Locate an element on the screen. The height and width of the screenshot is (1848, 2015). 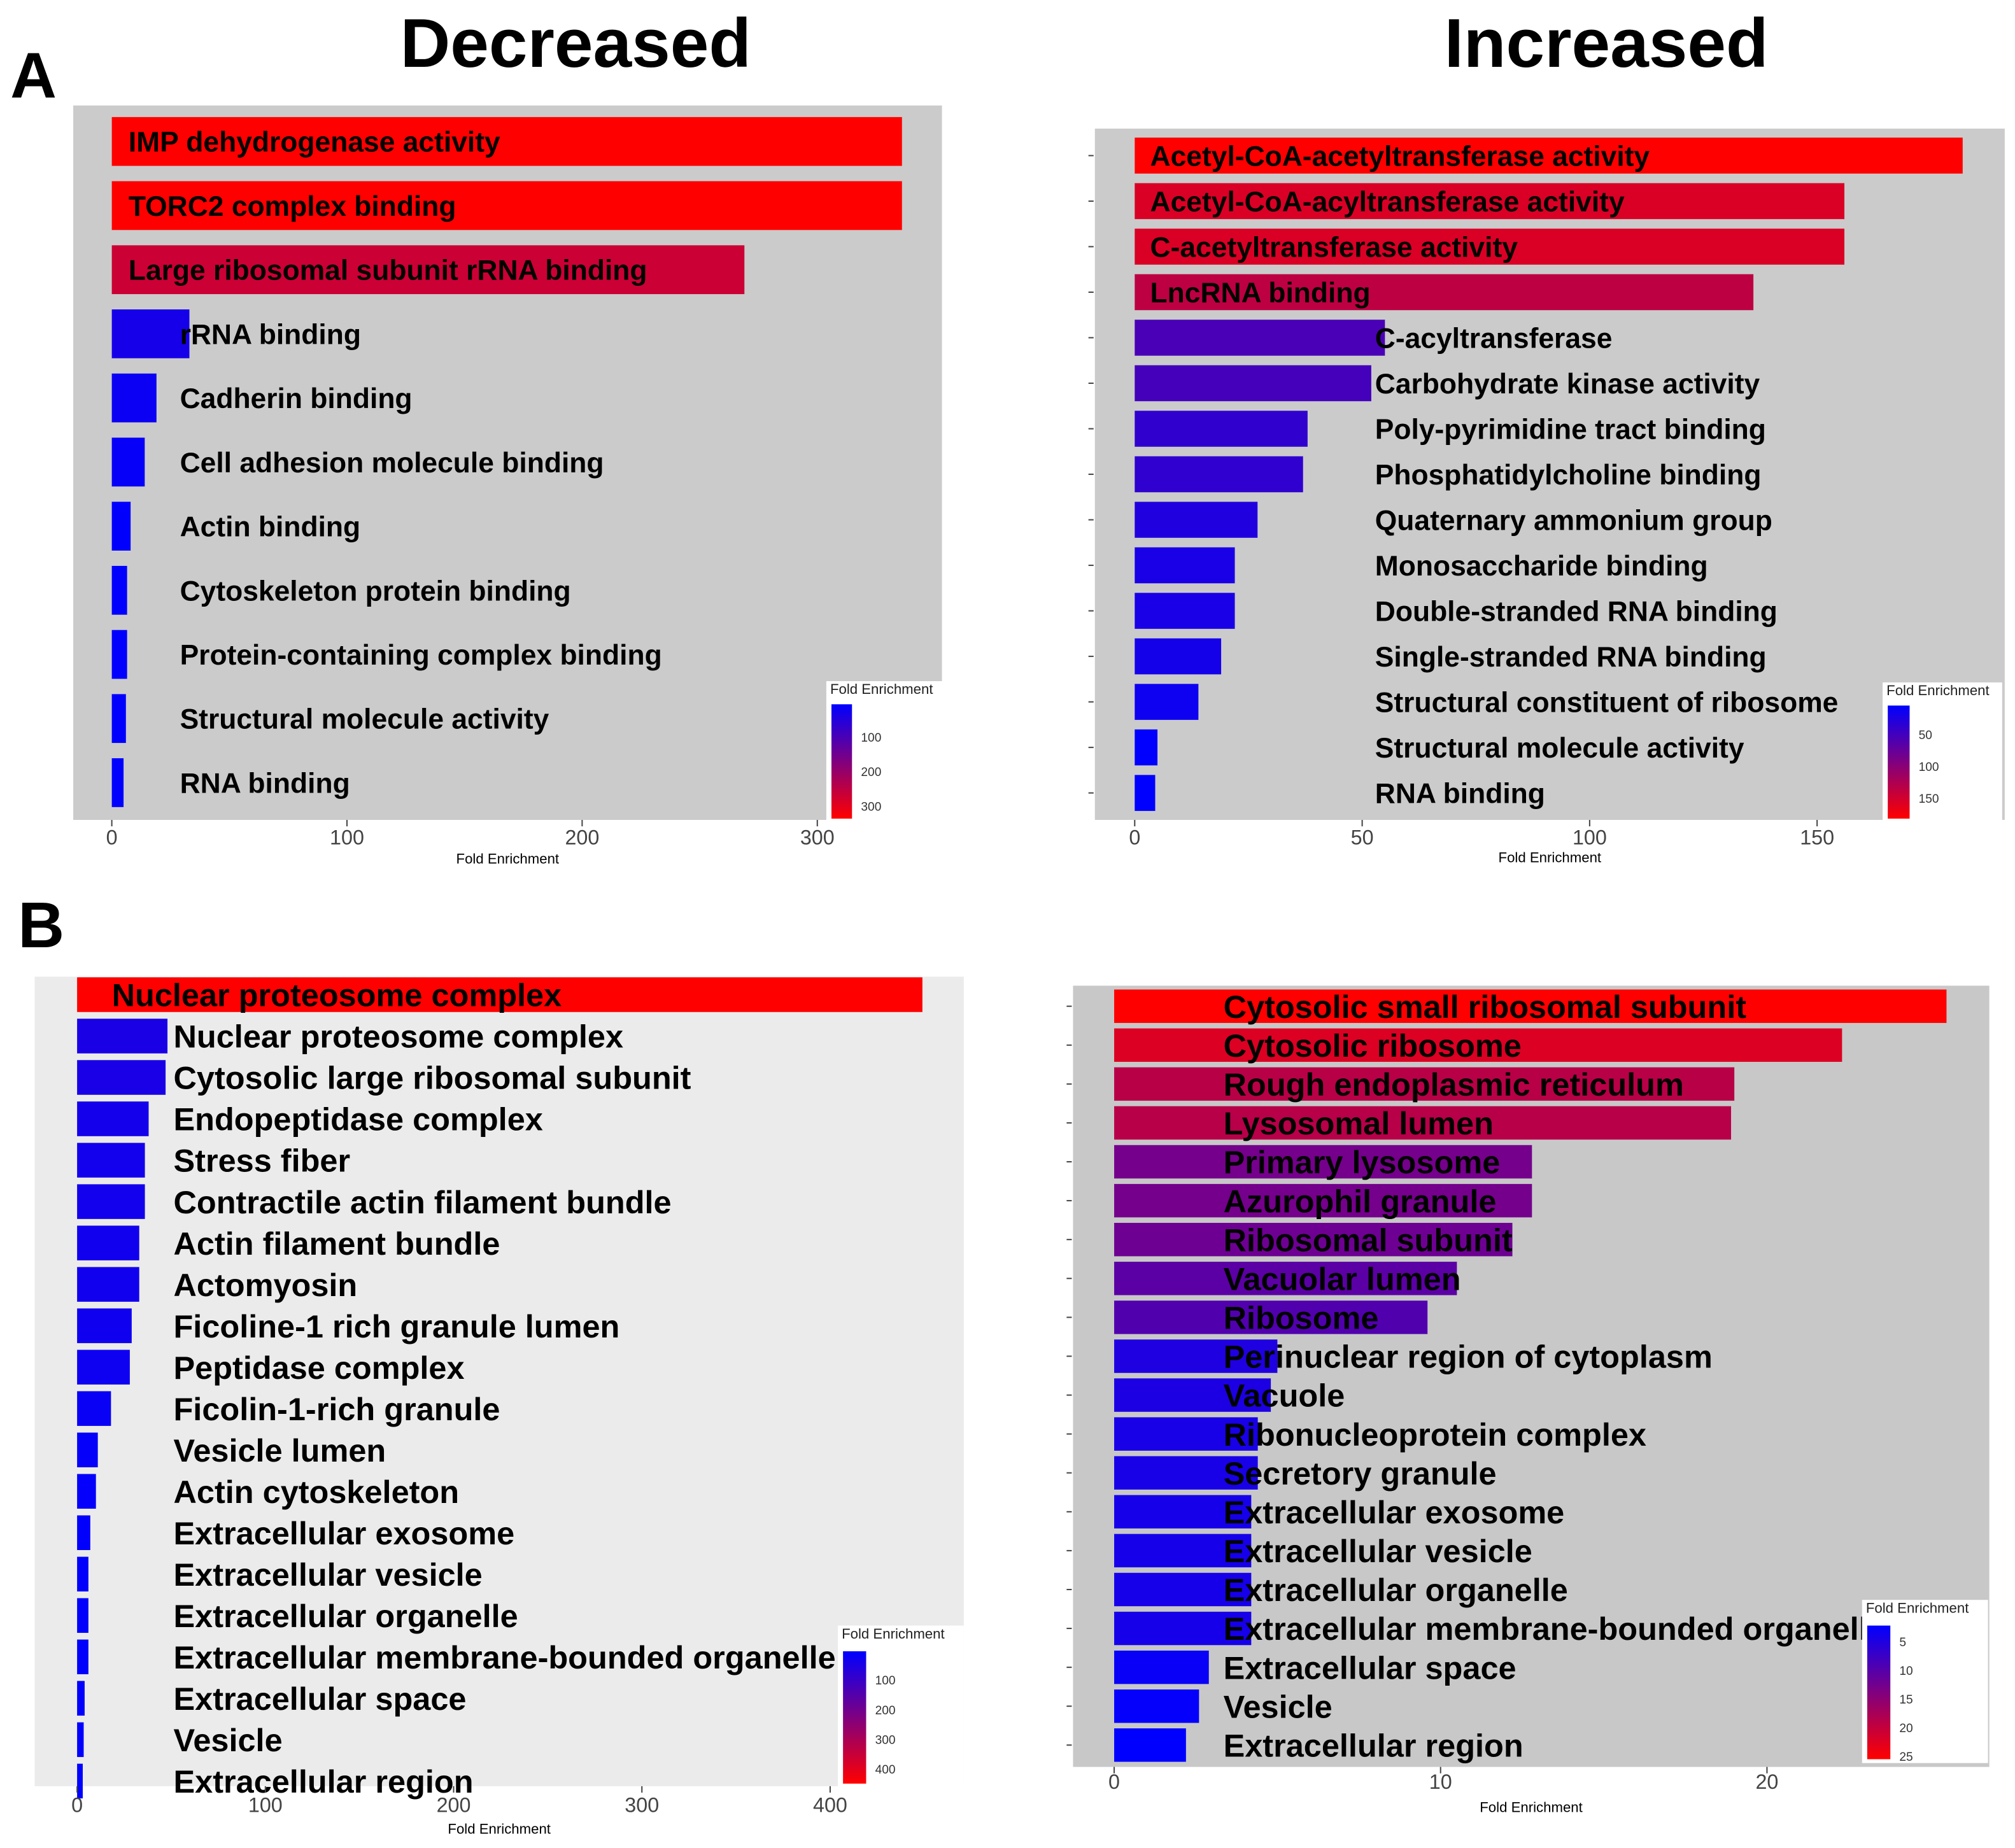
column-title-increased: Increased is located at coordinates (1607, 43).